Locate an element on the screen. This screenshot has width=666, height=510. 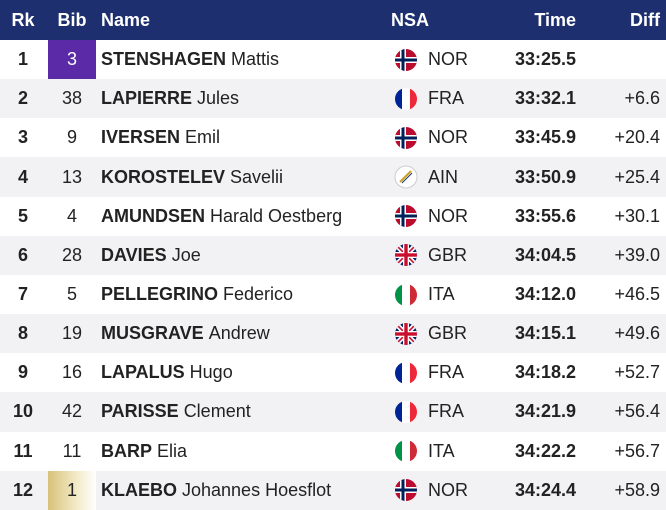
surname: DAVIES is located at coordinates (134, 254).